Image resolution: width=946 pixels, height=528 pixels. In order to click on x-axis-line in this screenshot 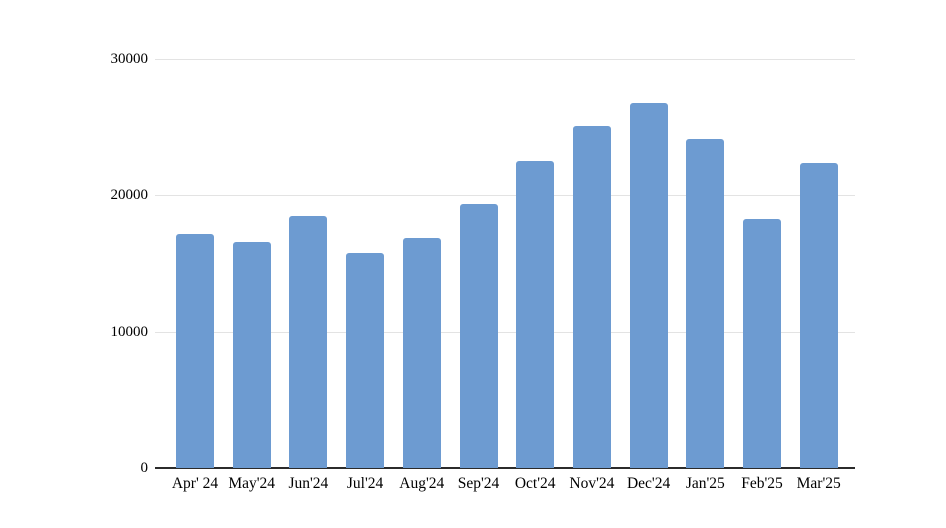, I will do `click(505, 468)`.